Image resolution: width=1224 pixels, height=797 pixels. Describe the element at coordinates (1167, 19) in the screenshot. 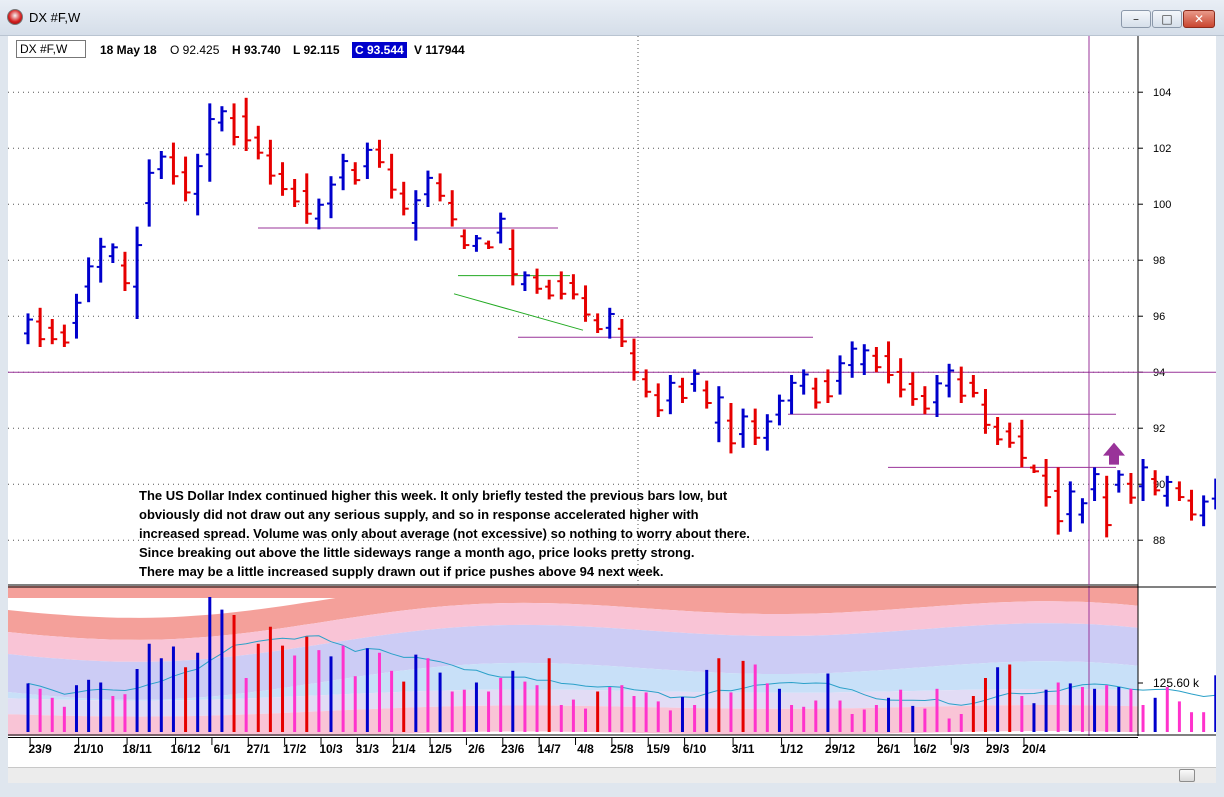

I see `maximize-button: □` at that location.